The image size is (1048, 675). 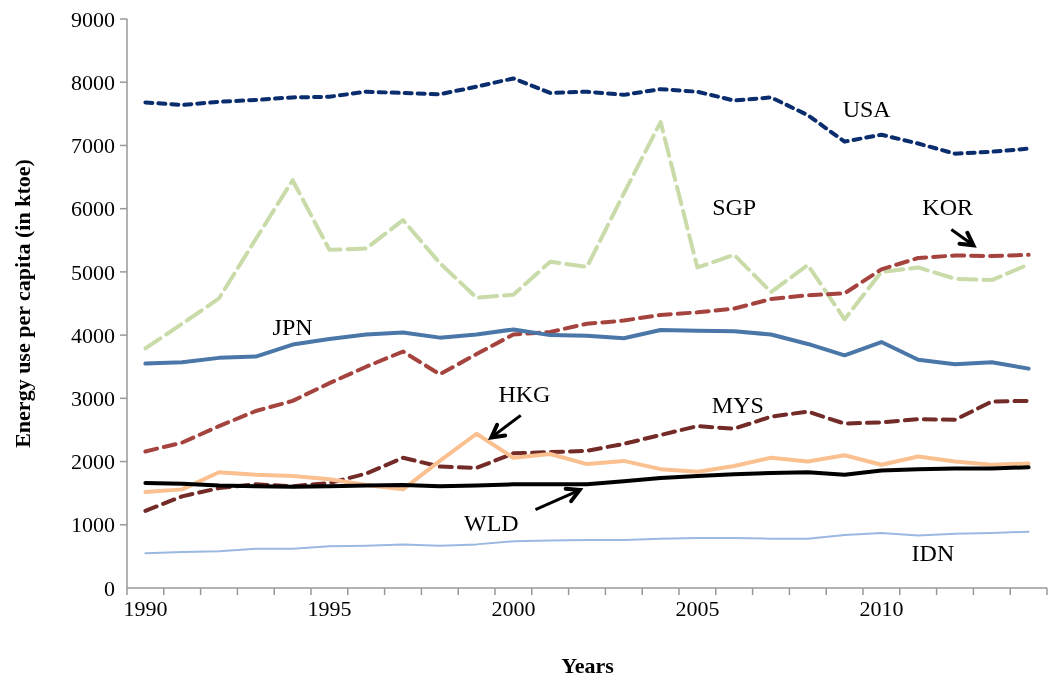 I want to click on x-tick-label: 2000, so click(x=513, y=608).